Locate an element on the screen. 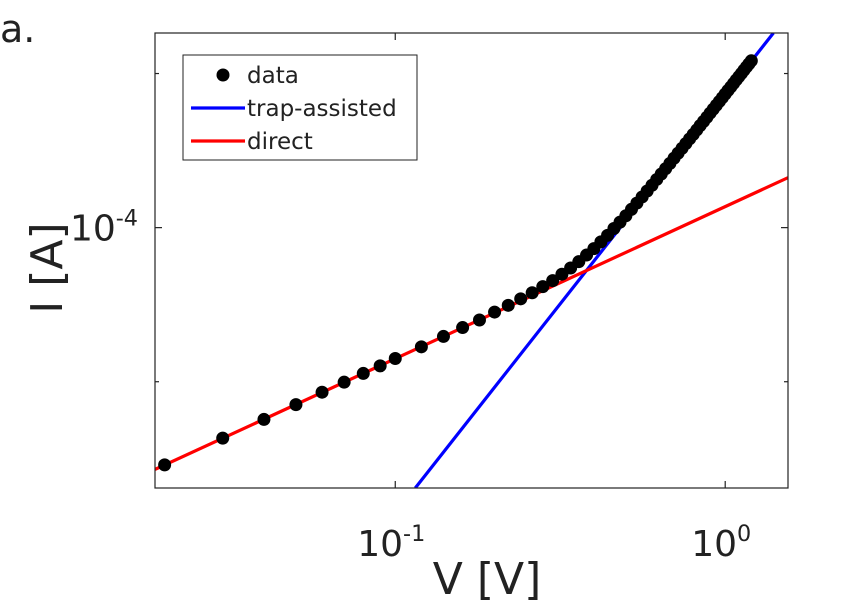 The height and width of the screenshot is (611, 848). panel-label: a. is located at coordinates (17, 29).